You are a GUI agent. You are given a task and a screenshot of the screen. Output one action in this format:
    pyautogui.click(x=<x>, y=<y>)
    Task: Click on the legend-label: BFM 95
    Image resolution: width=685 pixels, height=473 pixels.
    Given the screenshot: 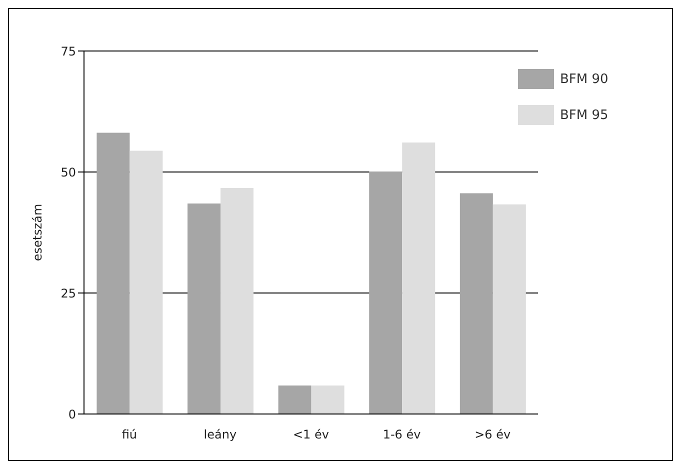 What is the action you would take?
    pyautogui.click(x=584, y=115)
    